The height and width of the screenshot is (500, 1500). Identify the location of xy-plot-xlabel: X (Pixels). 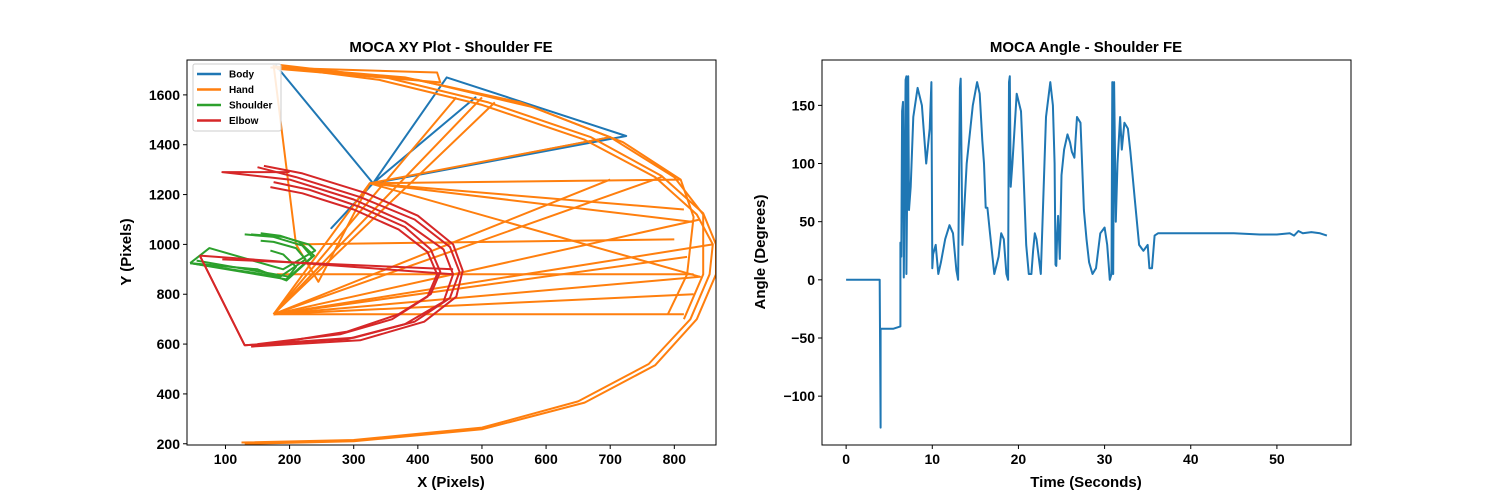
(451, 482).